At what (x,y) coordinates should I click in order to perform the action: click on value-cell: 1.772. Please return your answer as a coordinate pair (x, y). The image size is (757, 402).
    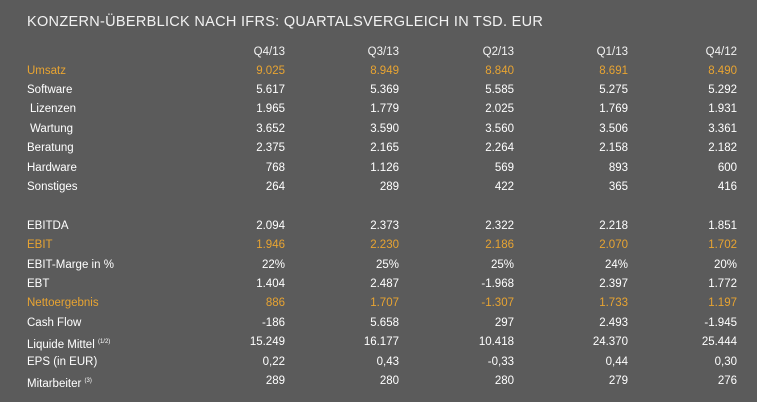
    Looking at the image, I should click on (722, 284).